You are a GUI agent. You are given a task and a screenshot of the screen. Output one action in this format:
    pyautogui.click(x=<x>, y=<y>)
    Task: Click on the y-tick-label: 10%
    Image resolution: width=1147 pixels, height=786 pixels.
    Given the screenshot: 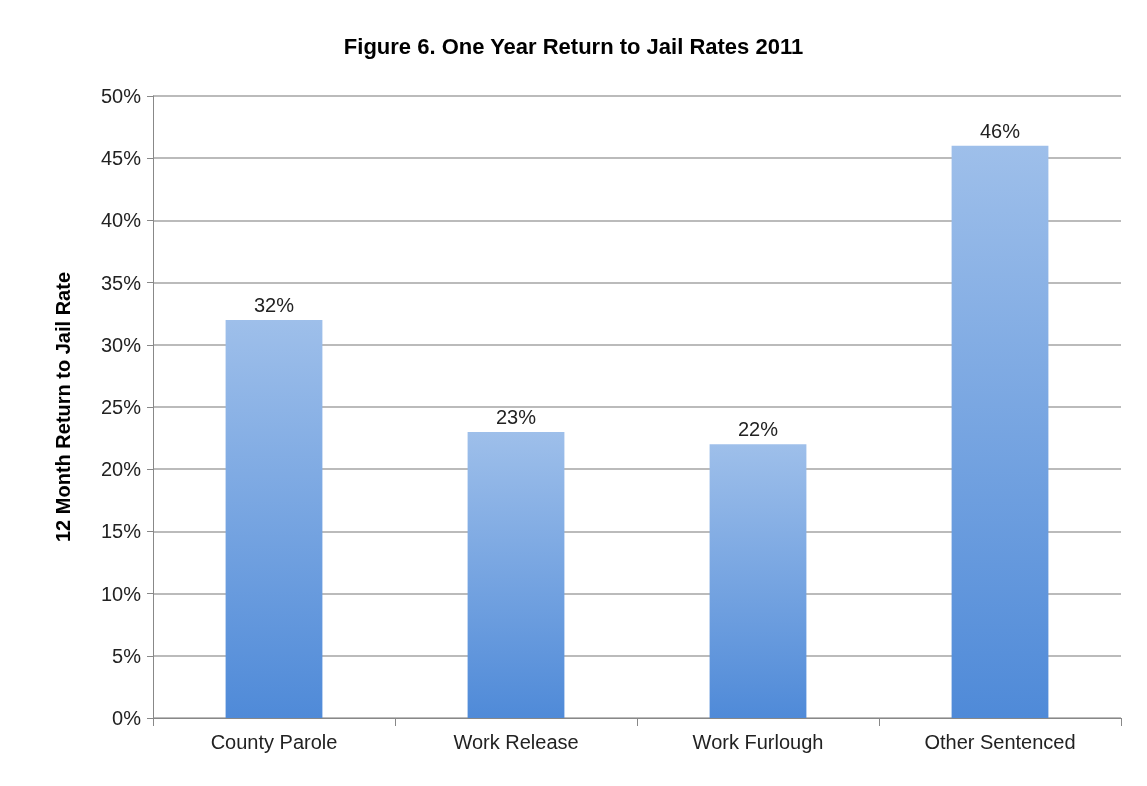 What is the action you would take?
    pyautogui.click(x=121, y=593)
    